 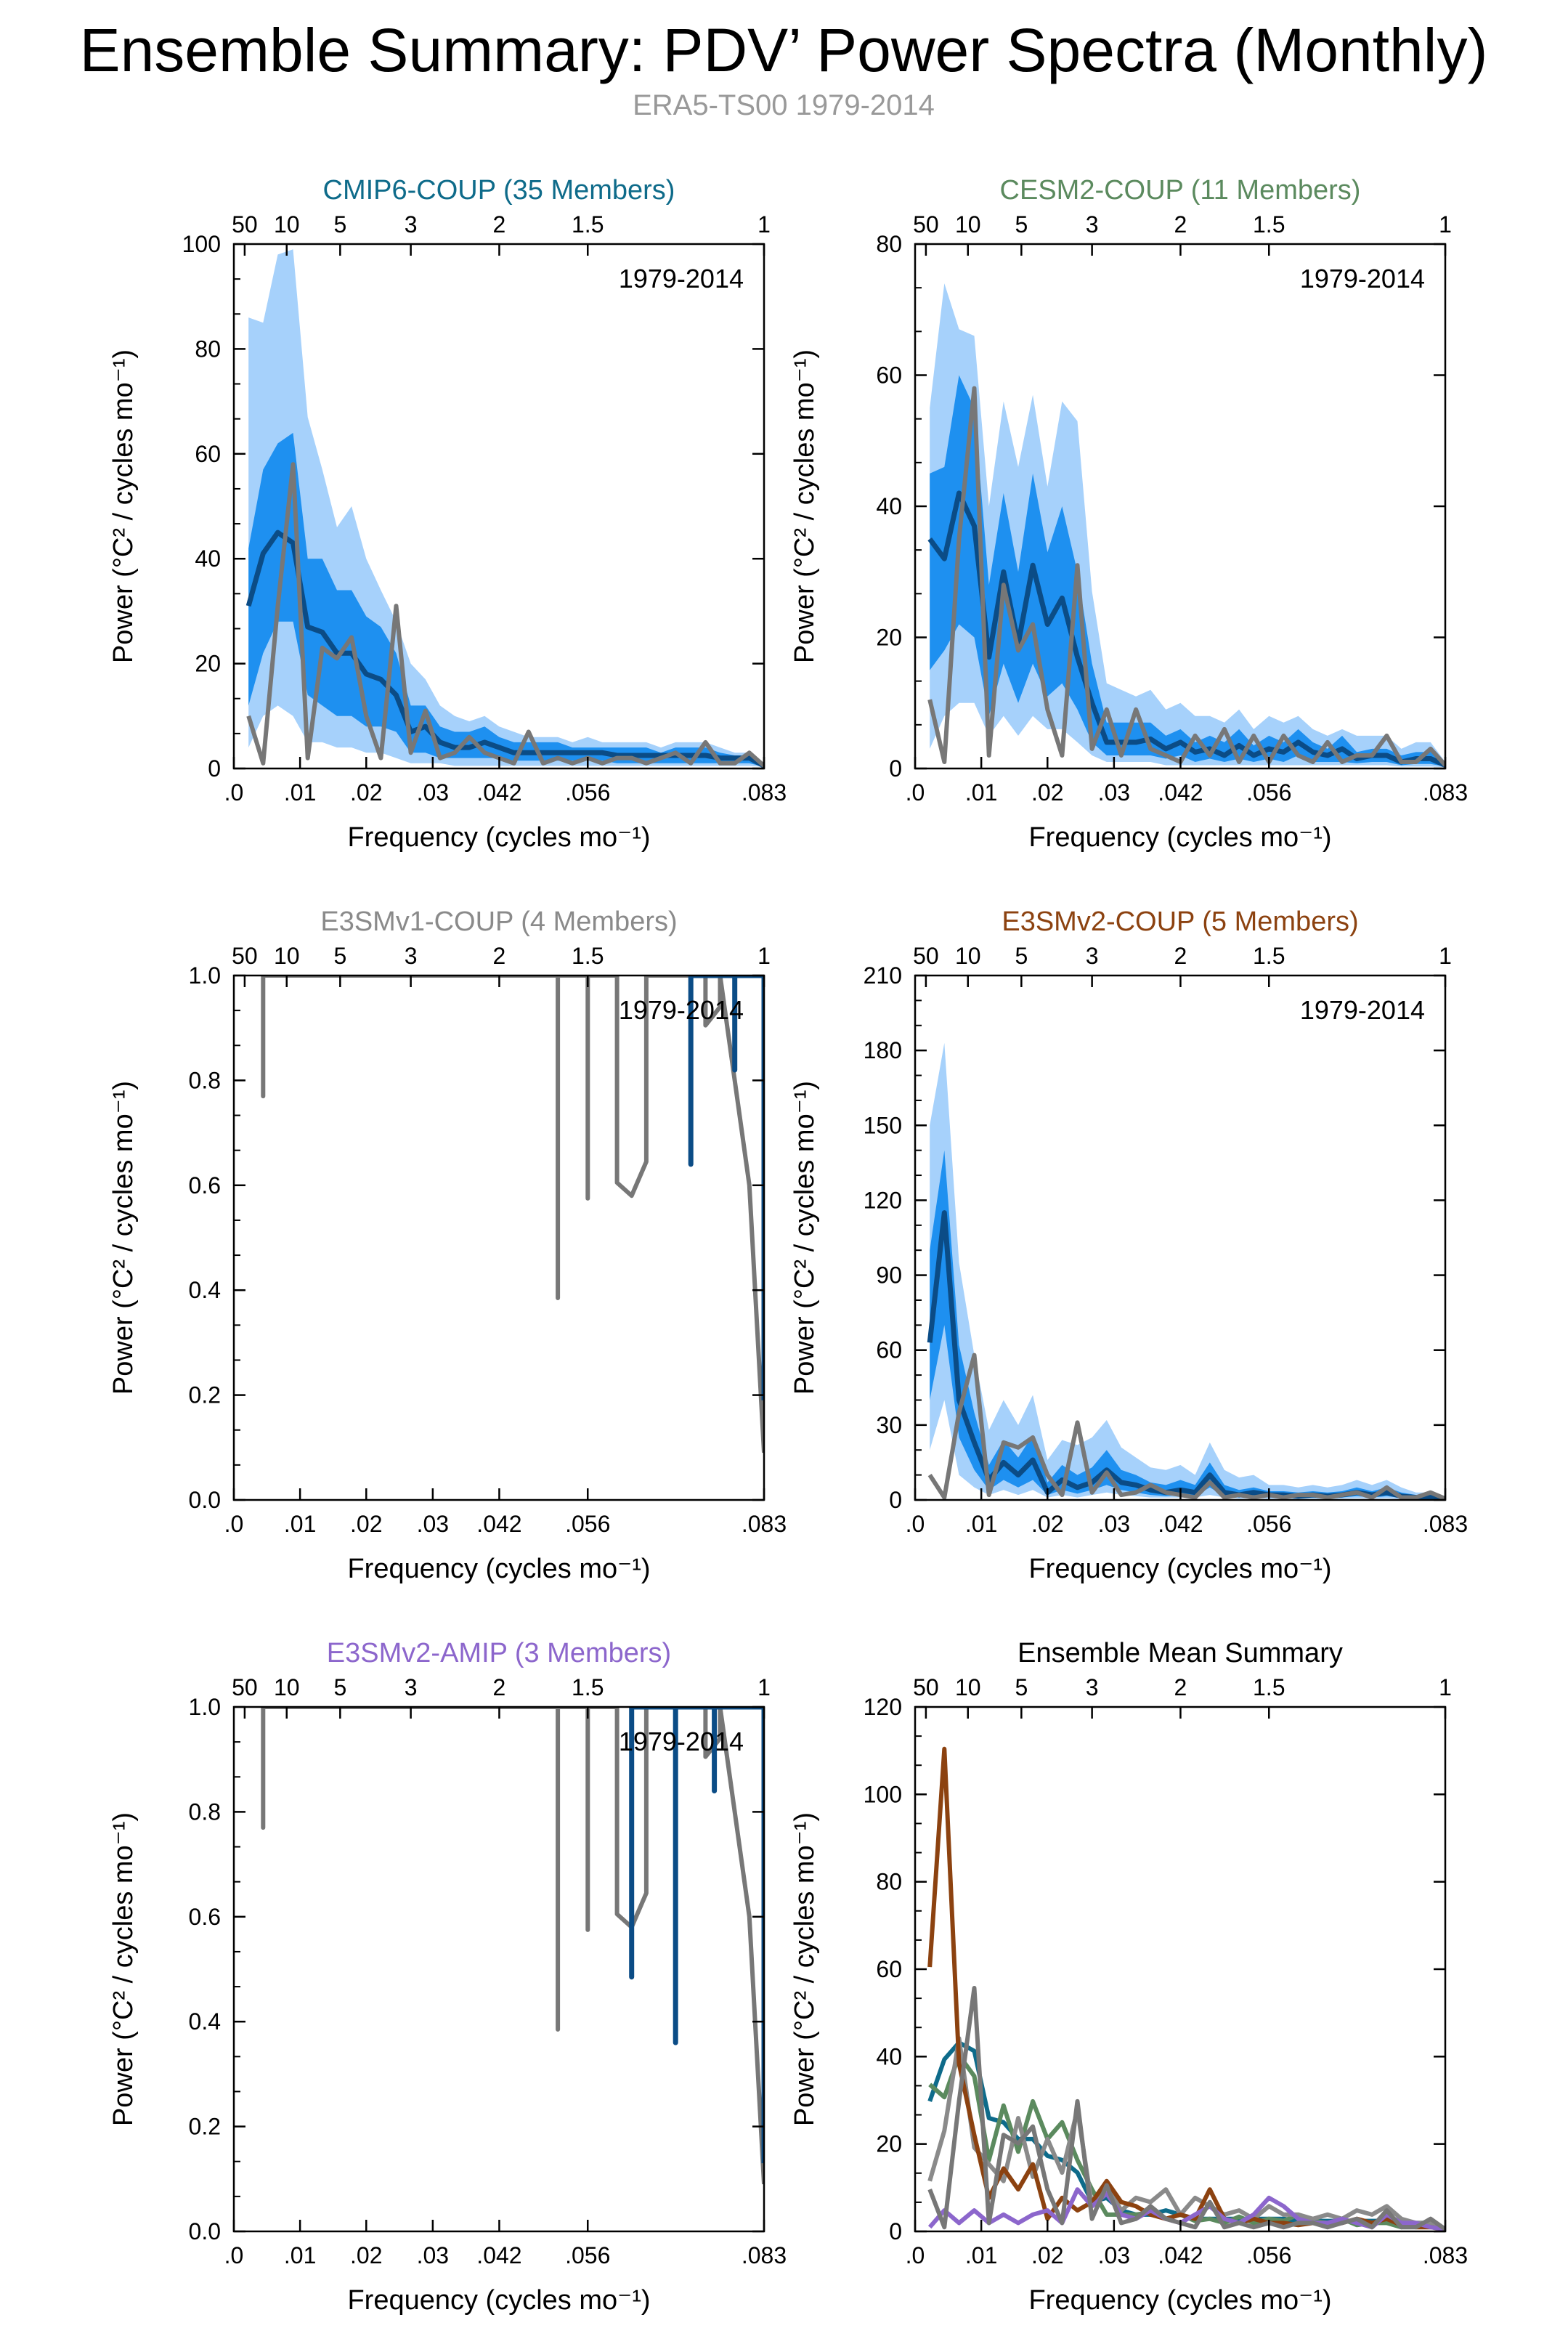 What do you see at coordinates (784, 105) in the screenshot?
I see `figure-subtitle: ERA5-TS00 1979-2014` at bounding box center [784, 105].